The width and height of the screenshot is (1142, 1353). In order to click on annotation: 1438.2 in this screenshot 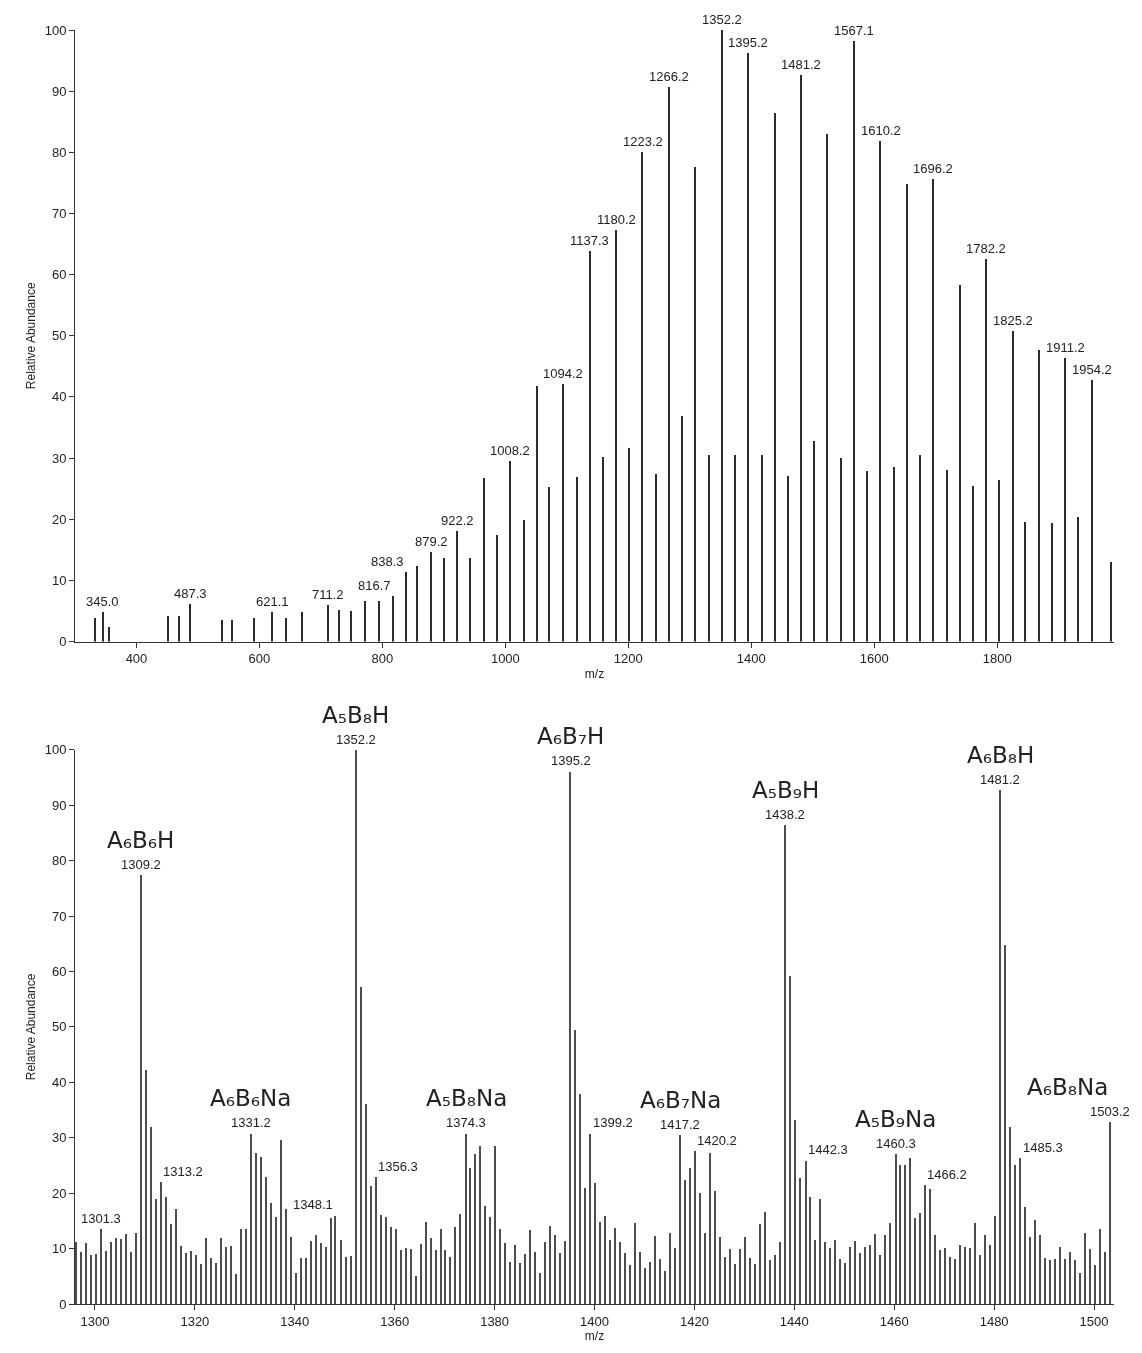, I will do `click(785, 814)`.